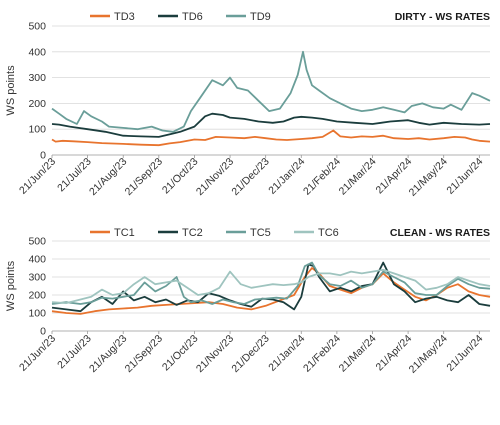  Describe the element at coordinates (271, 138) in the screenshot. I see `series-line-td3` at that location.